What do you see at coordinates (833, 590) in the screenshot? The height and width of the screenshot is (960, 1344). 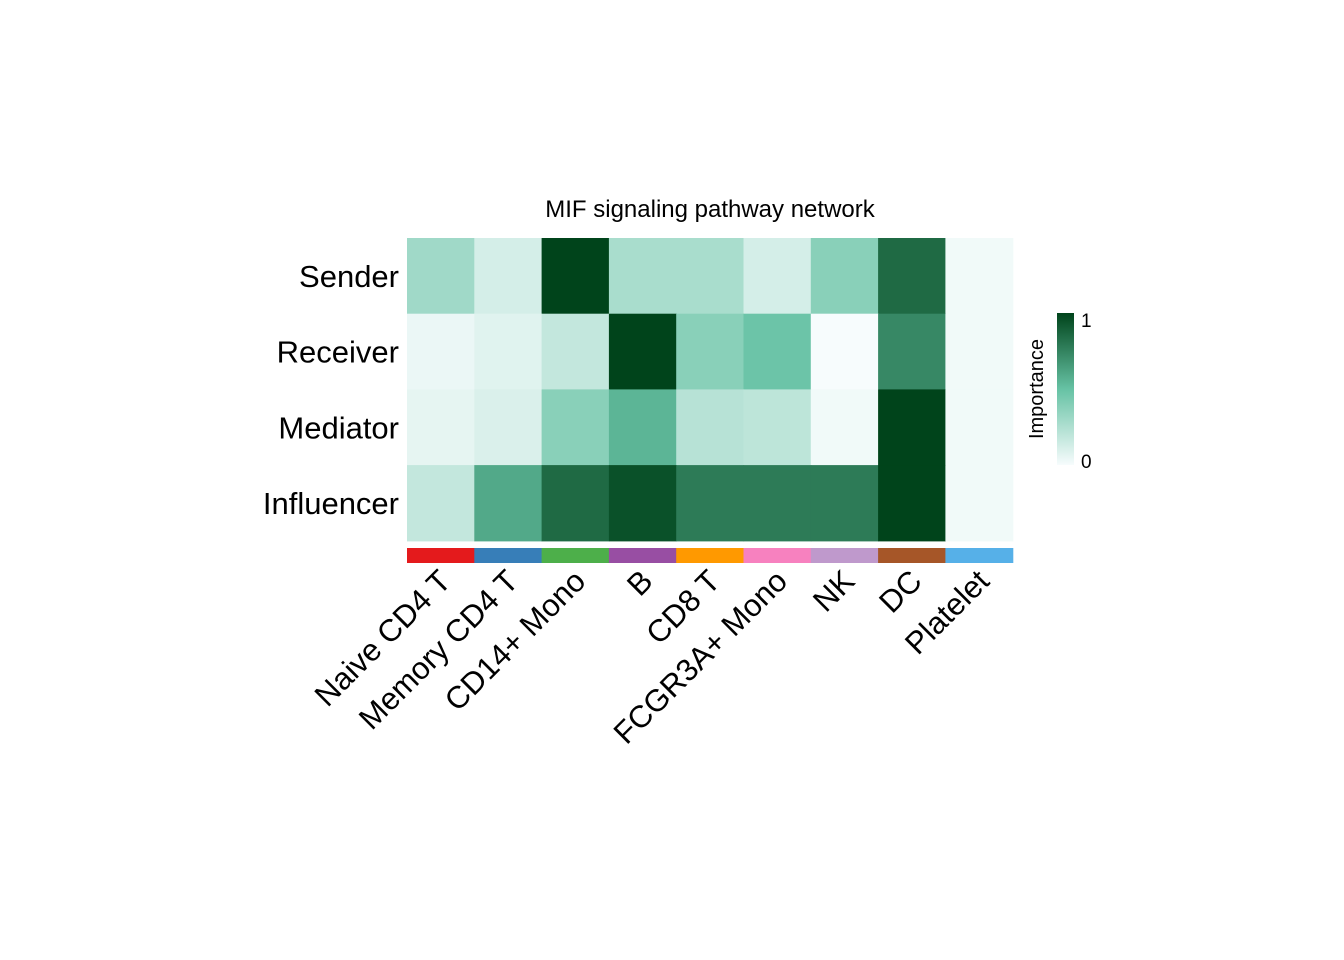 I see `column-label: NK` at bounding box center [833, 590].